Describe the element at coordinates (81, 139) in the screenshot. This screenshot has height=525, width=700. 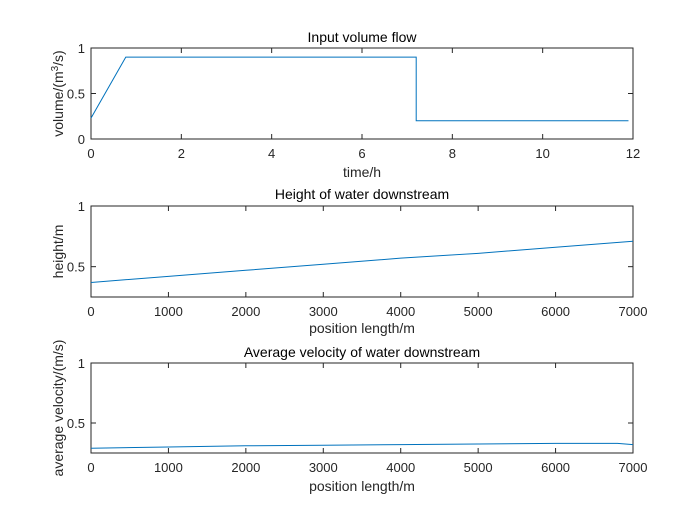
I see `y-tick-label: 0` at that location.